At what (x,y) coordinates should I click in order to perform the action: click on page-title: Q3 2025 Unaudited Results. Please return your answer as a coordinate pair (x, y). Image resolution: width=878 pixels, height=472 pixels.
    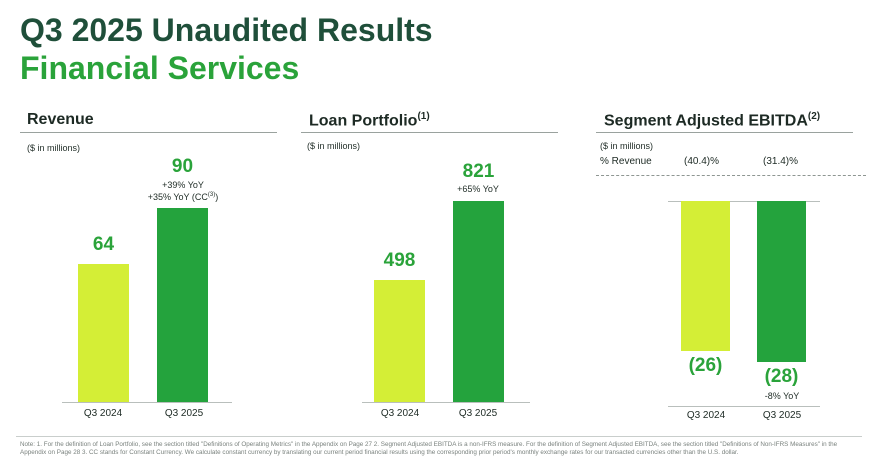
    Looking at the image, I should click on (226, 30).